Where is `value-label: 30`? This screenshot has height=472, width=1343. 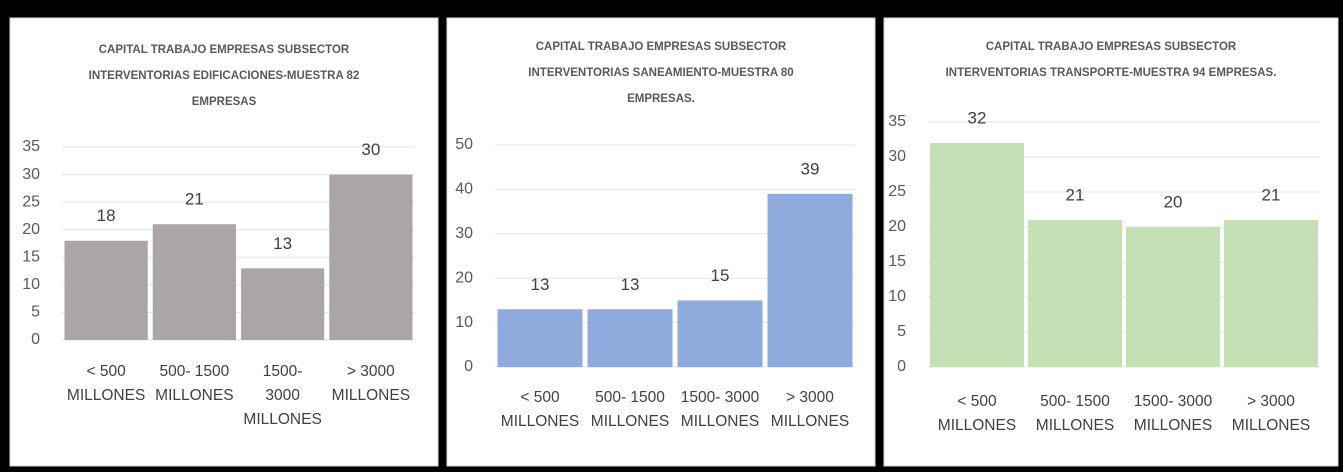 value-label: 30 is located at coordinates (370, 149).